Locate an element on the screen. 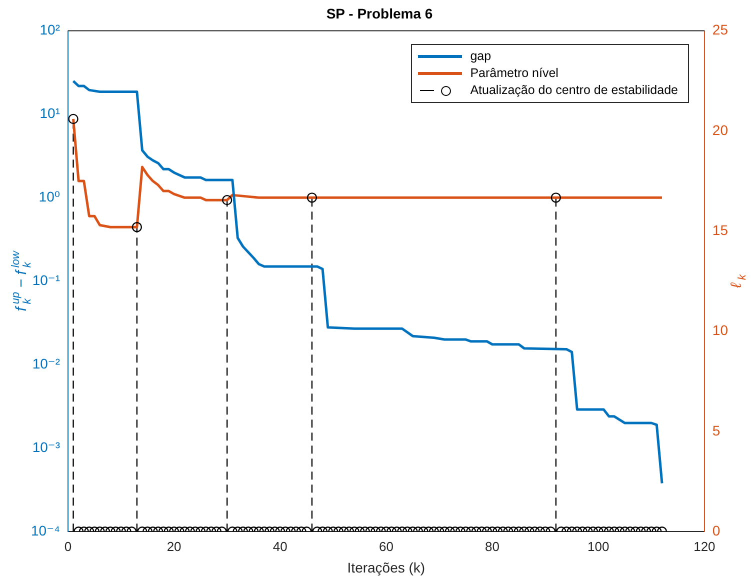  y2-tick-label: 20 is located at coordinates (720, 130).